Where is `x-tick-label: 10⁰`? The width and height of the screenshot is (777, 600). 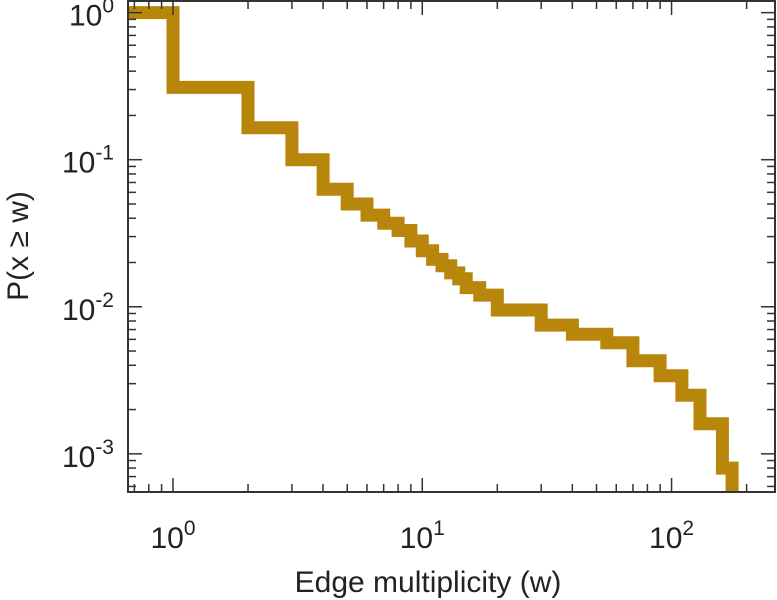
x-tick-label: 10⁰ is located at coordinates (172, 536).